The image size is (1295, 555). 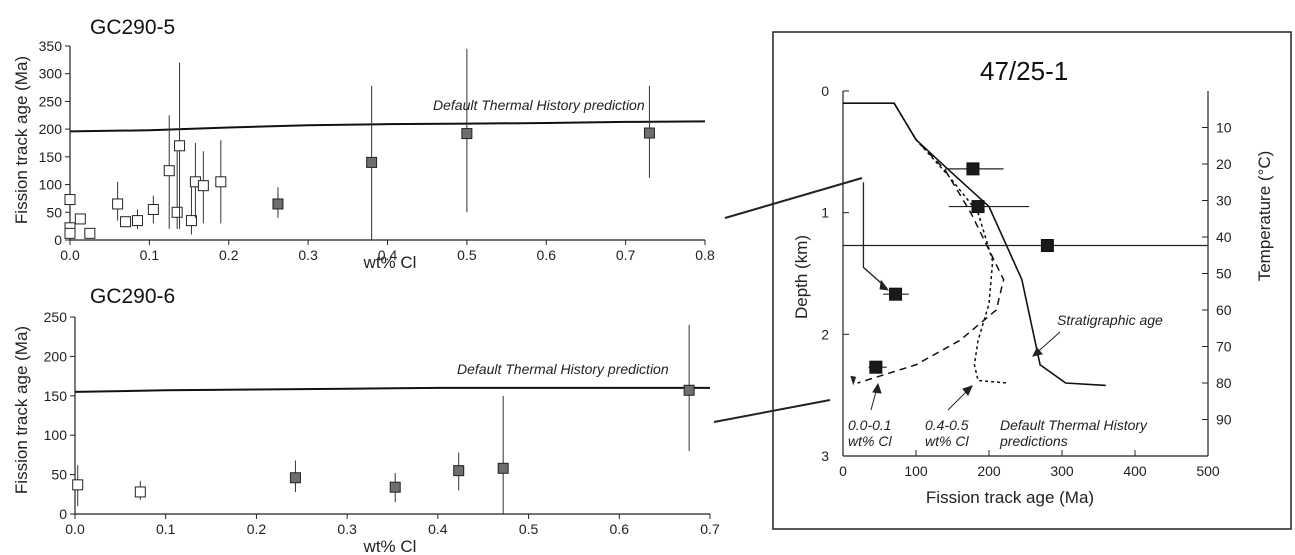 I want to click on temp-tick-label: 20, so click(x=1224, y=164).